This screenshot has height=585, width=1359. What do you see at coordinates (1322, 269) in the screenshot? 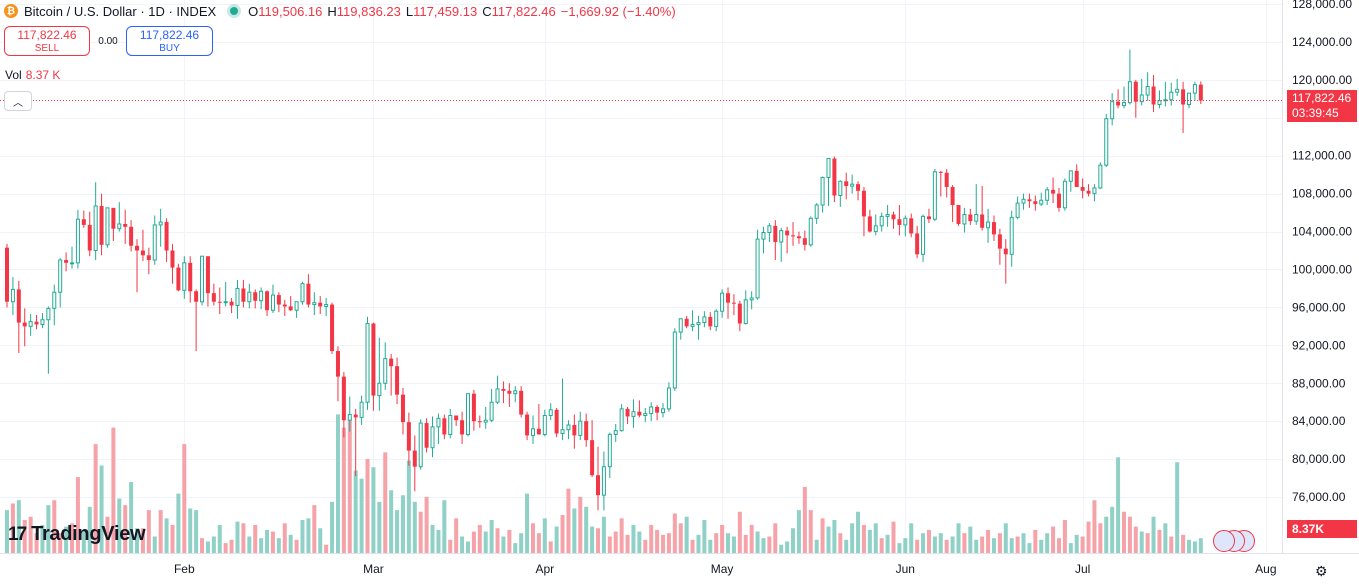
I see `price-tick-label: 100,000.00` at bounding box center [1322, 269].